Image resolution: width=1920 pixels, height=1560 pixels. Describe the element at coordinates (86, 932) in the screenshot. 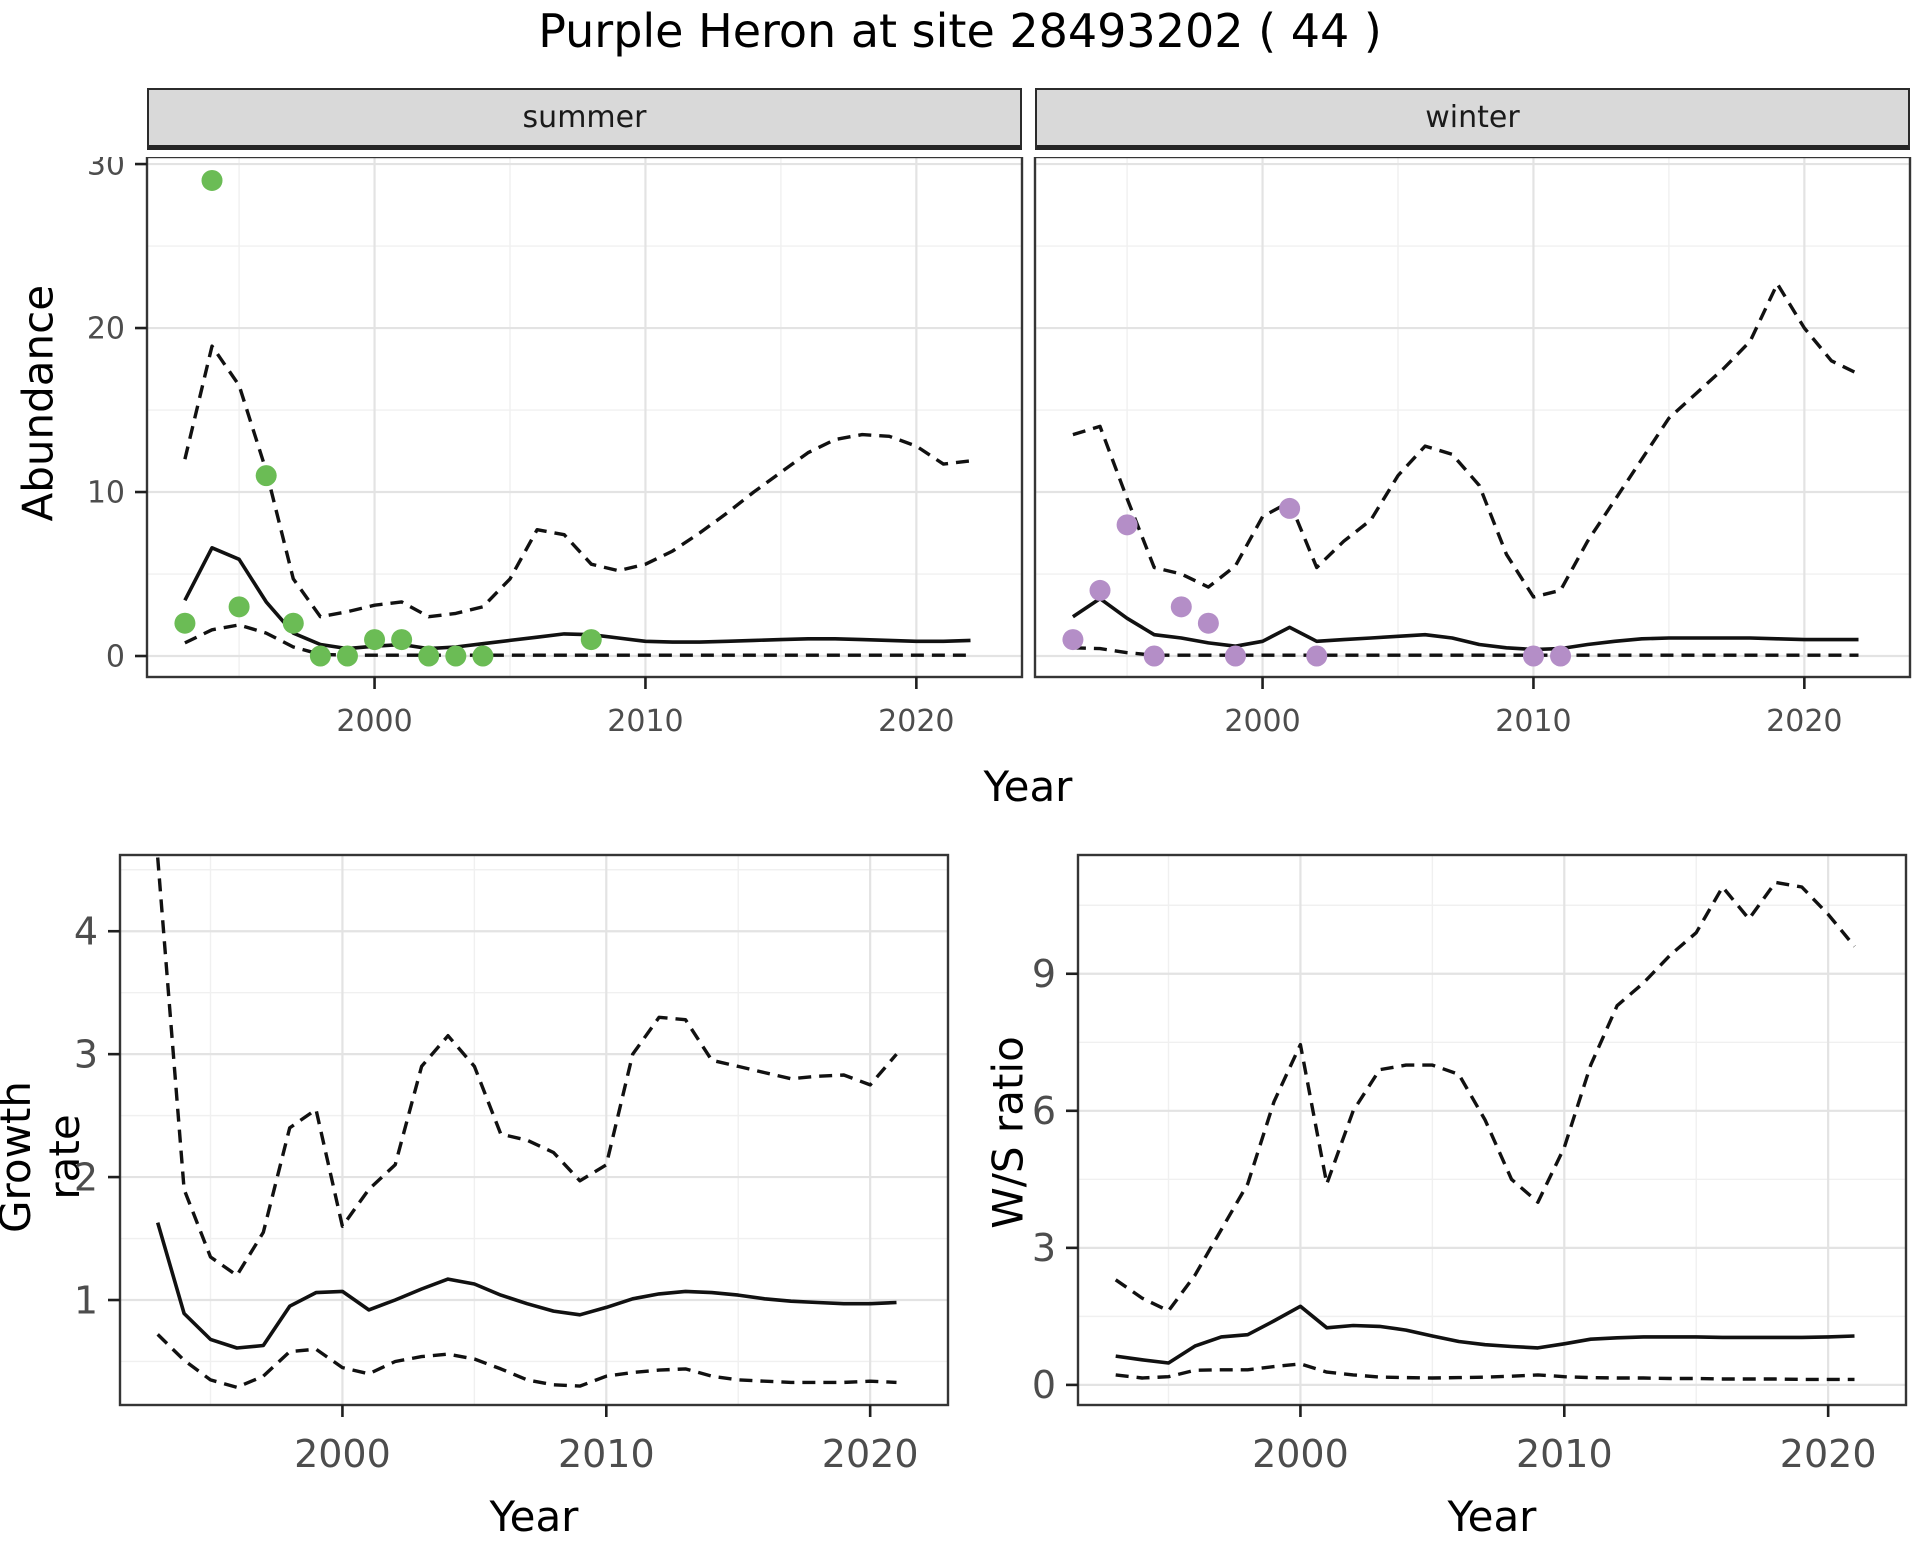

I see `y-axis-tick-label: 4` at that location.